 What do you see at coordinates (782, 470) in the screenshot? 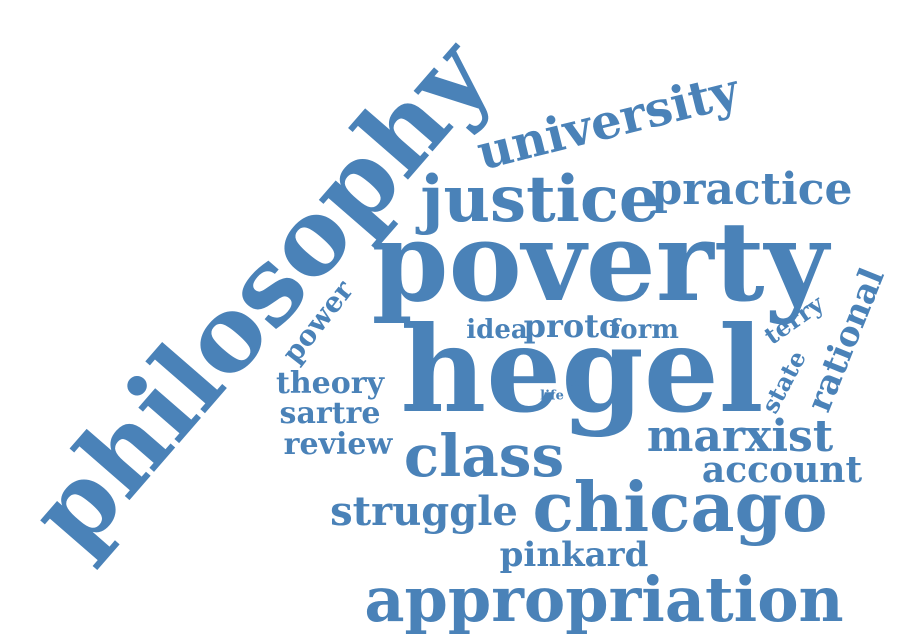
I see `word-account: account` at bounding box center [782, 470].